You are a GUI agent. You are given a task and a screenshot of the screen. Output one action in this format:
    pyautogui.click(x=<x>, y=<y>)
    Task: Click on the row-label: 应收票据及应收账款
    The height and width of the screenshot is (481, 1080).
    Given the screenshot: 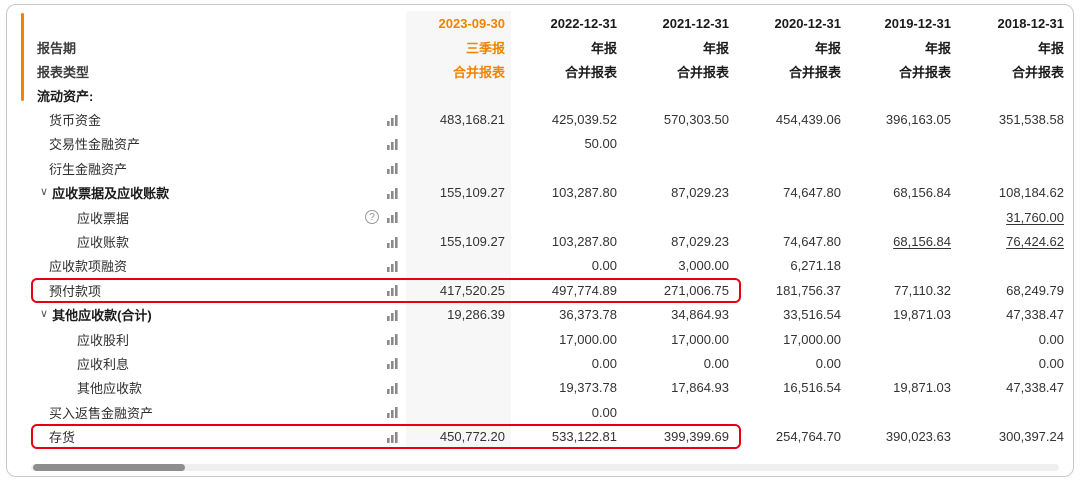 What is the action you would take?
    pyautogui.click(x=111, y=194)
    